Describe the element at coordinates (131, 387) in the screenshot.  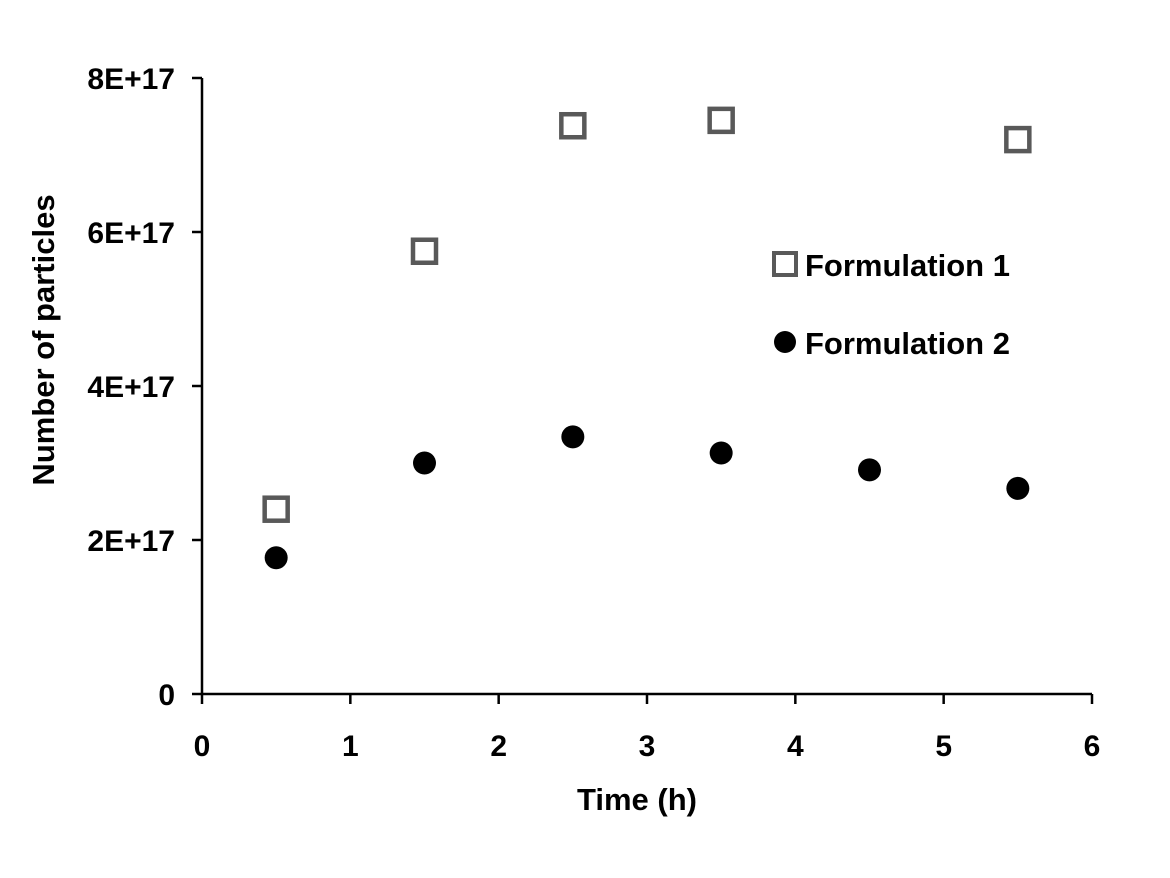
I see `y-tick-label: 4E+17` at that location.